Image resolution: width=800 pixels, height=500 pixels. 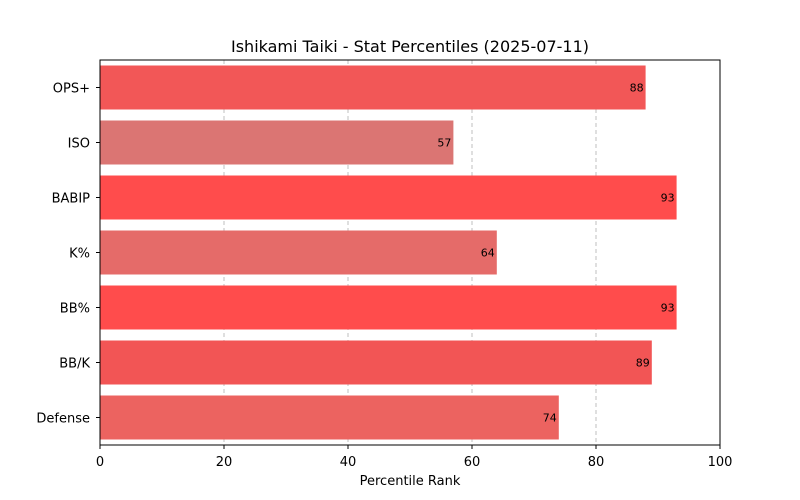 I want to click on x-tick-label: 80, so click(x=596, y=462).